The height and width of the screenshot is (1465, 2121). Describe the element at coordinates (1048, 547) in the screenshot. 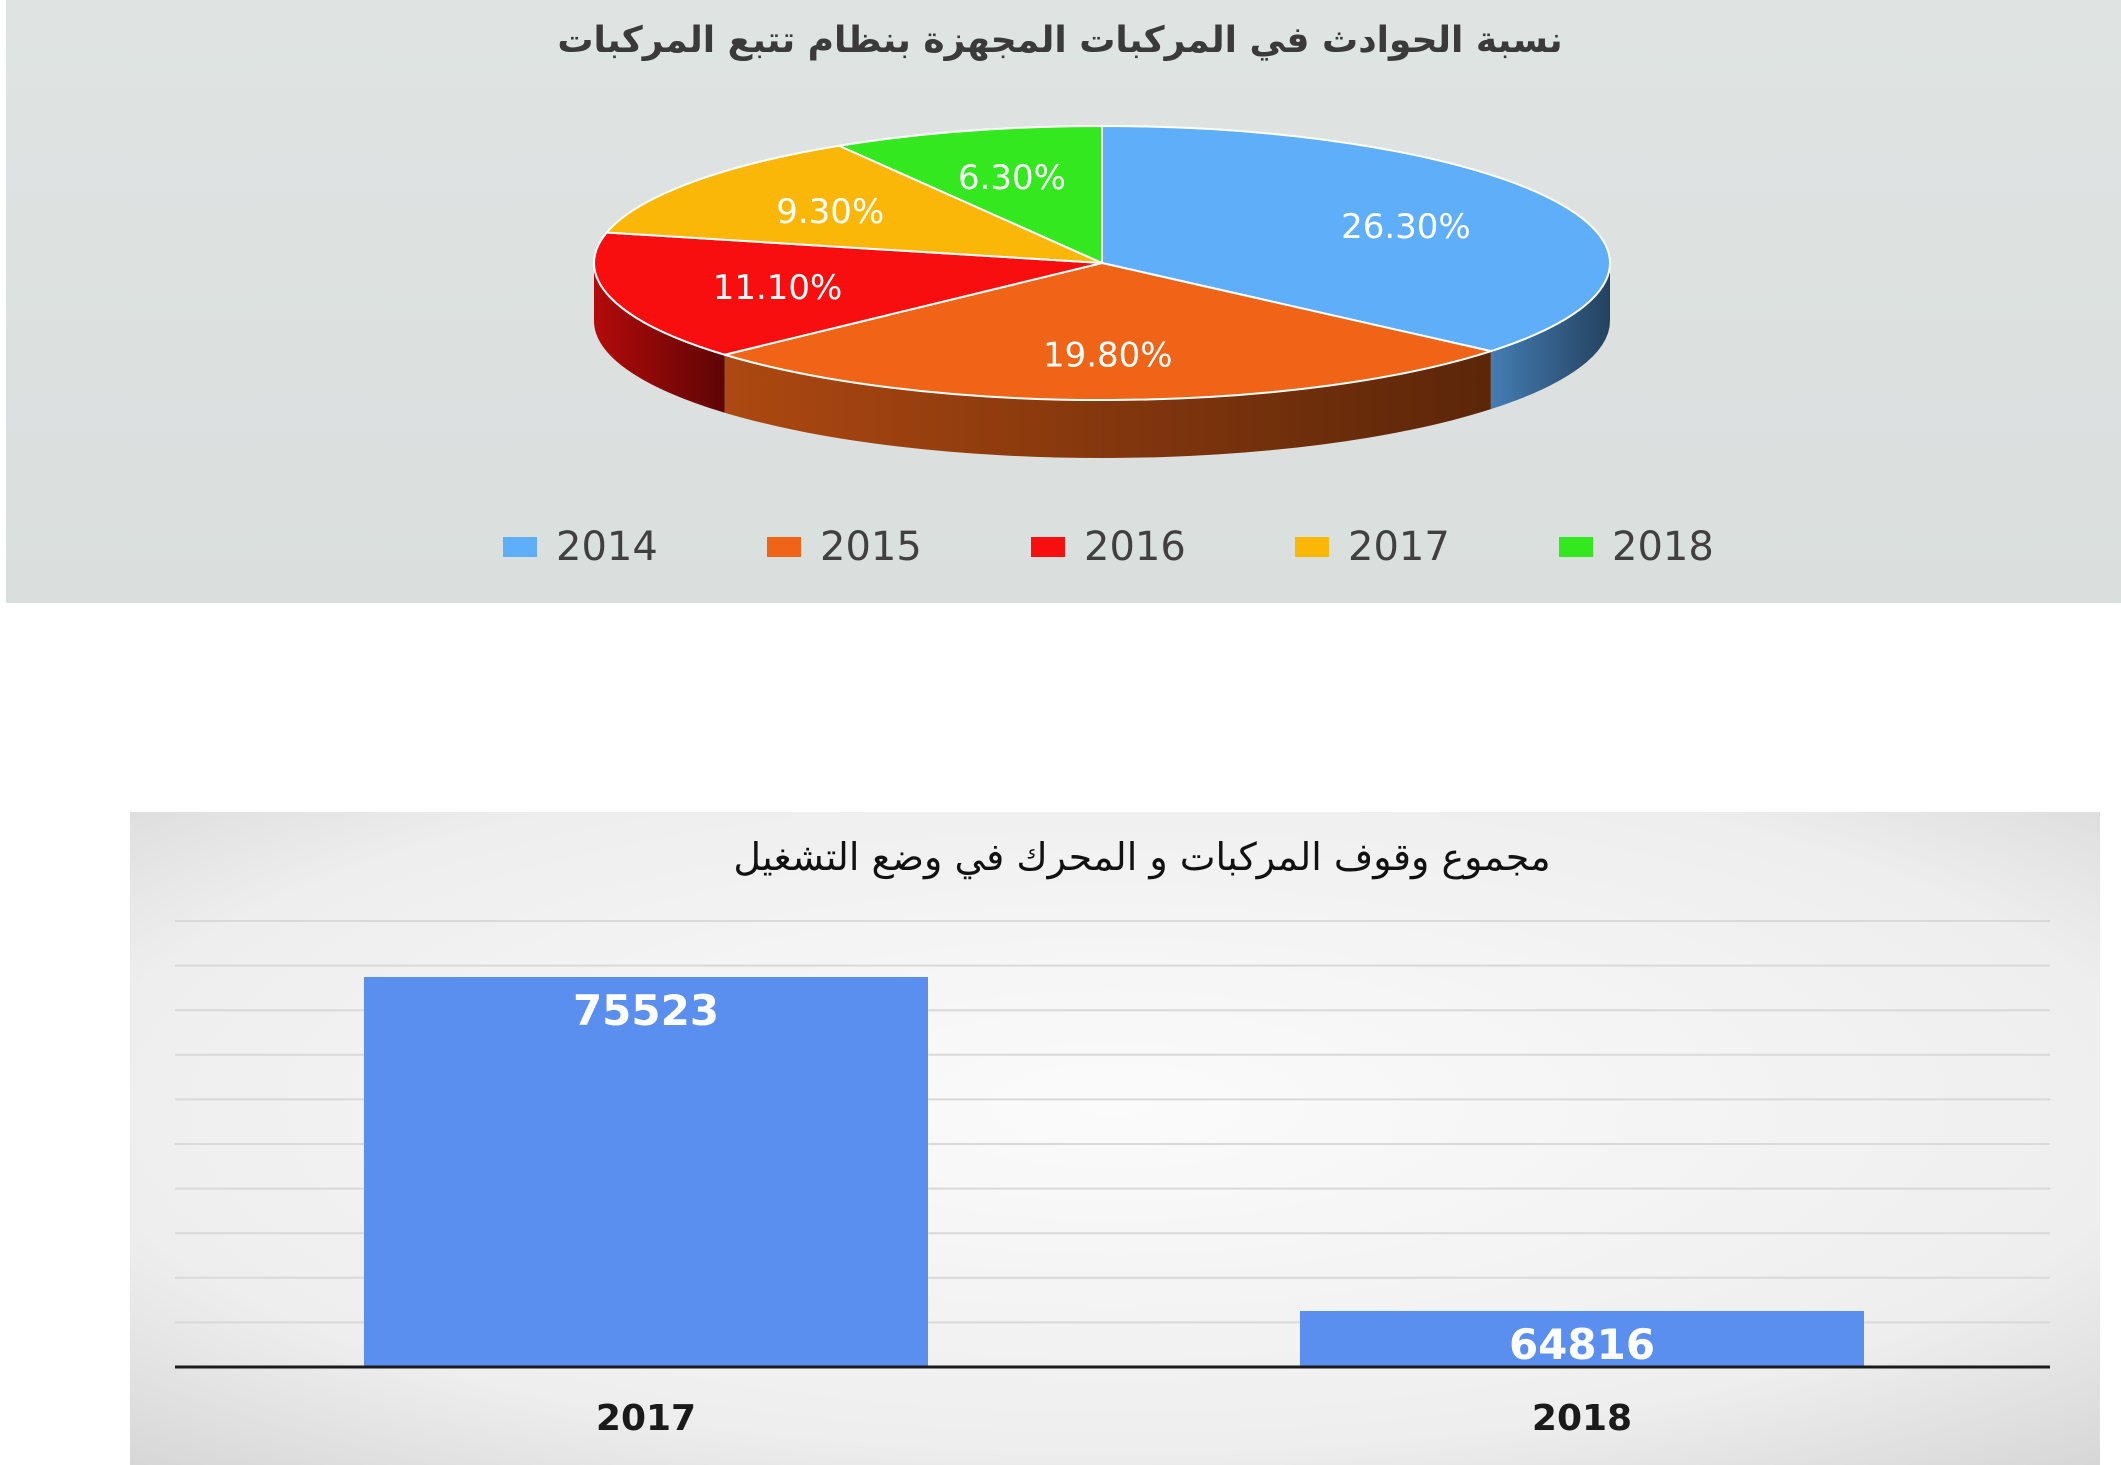

I see `pie-legend-swatch-2016` at that location.